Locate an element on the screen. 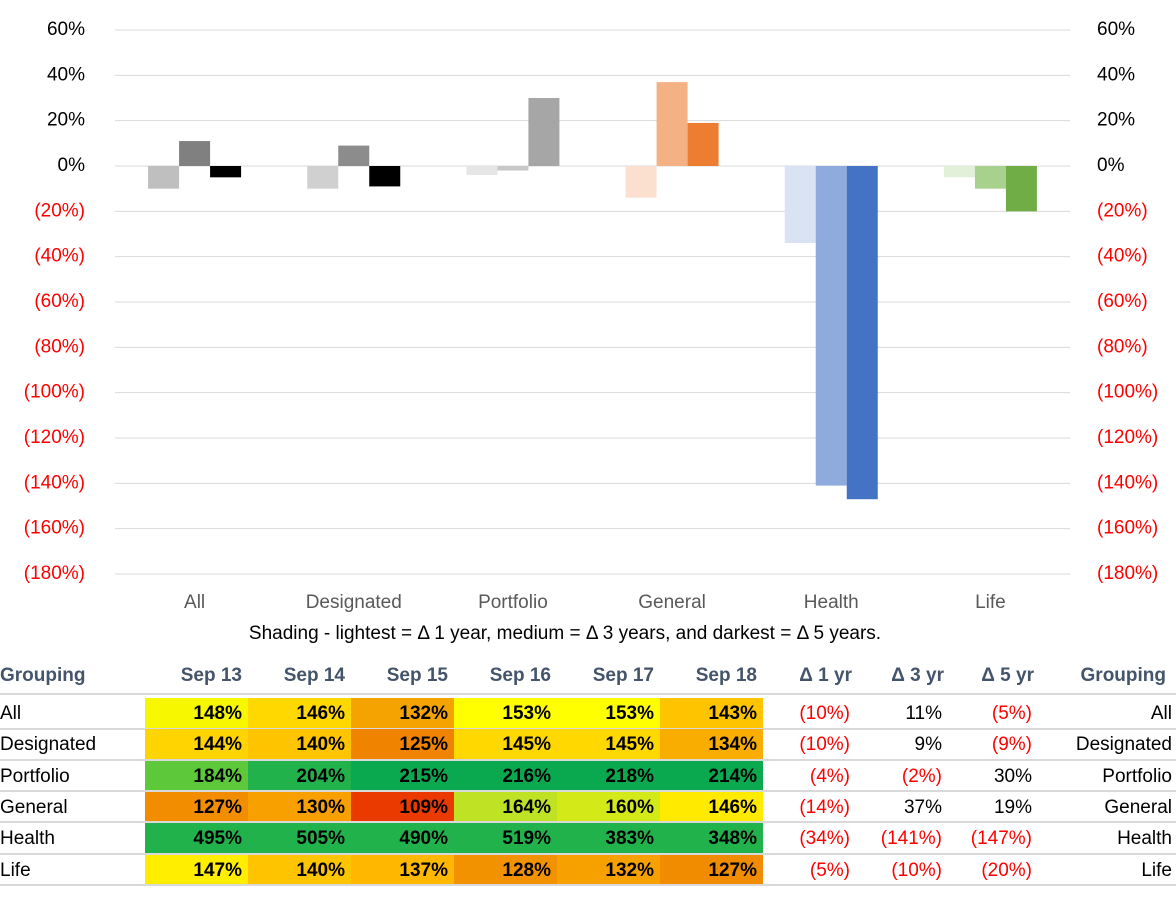 Image resolution: width=1176 pixels, height=902 pixels. table-cell: 145% is located at coordinates (505, 745).